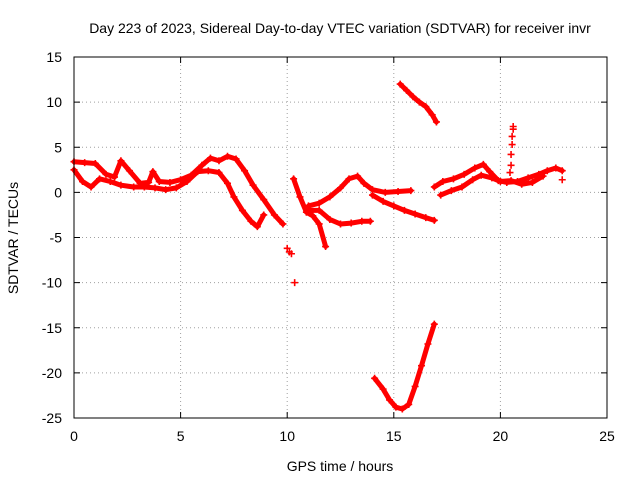 This screenshot has width=640, height=480. Describe the element at coordinates (339, 217) in the screenshot. I see `series-mid-track-C` at that location.